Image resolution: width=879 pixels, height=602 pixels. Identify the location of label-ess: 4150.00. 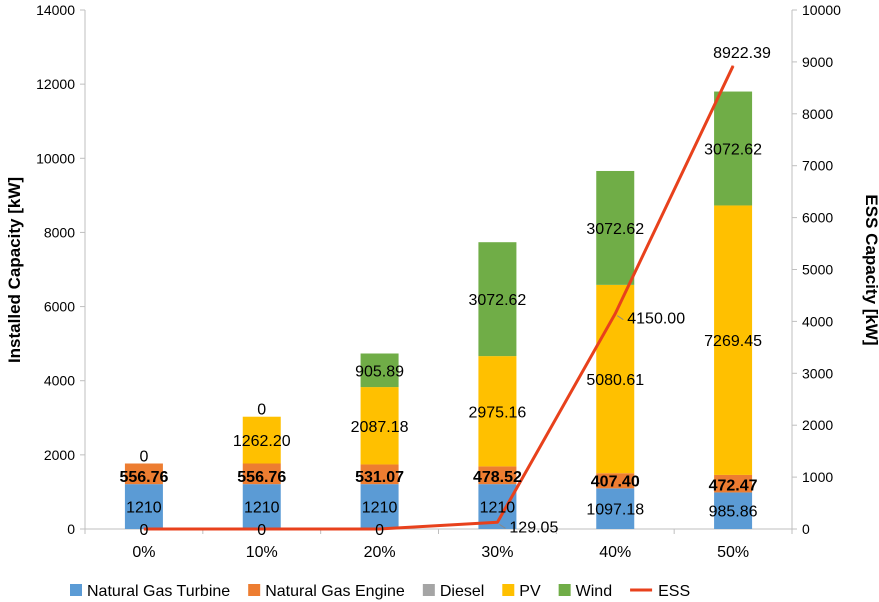
(656, 319).